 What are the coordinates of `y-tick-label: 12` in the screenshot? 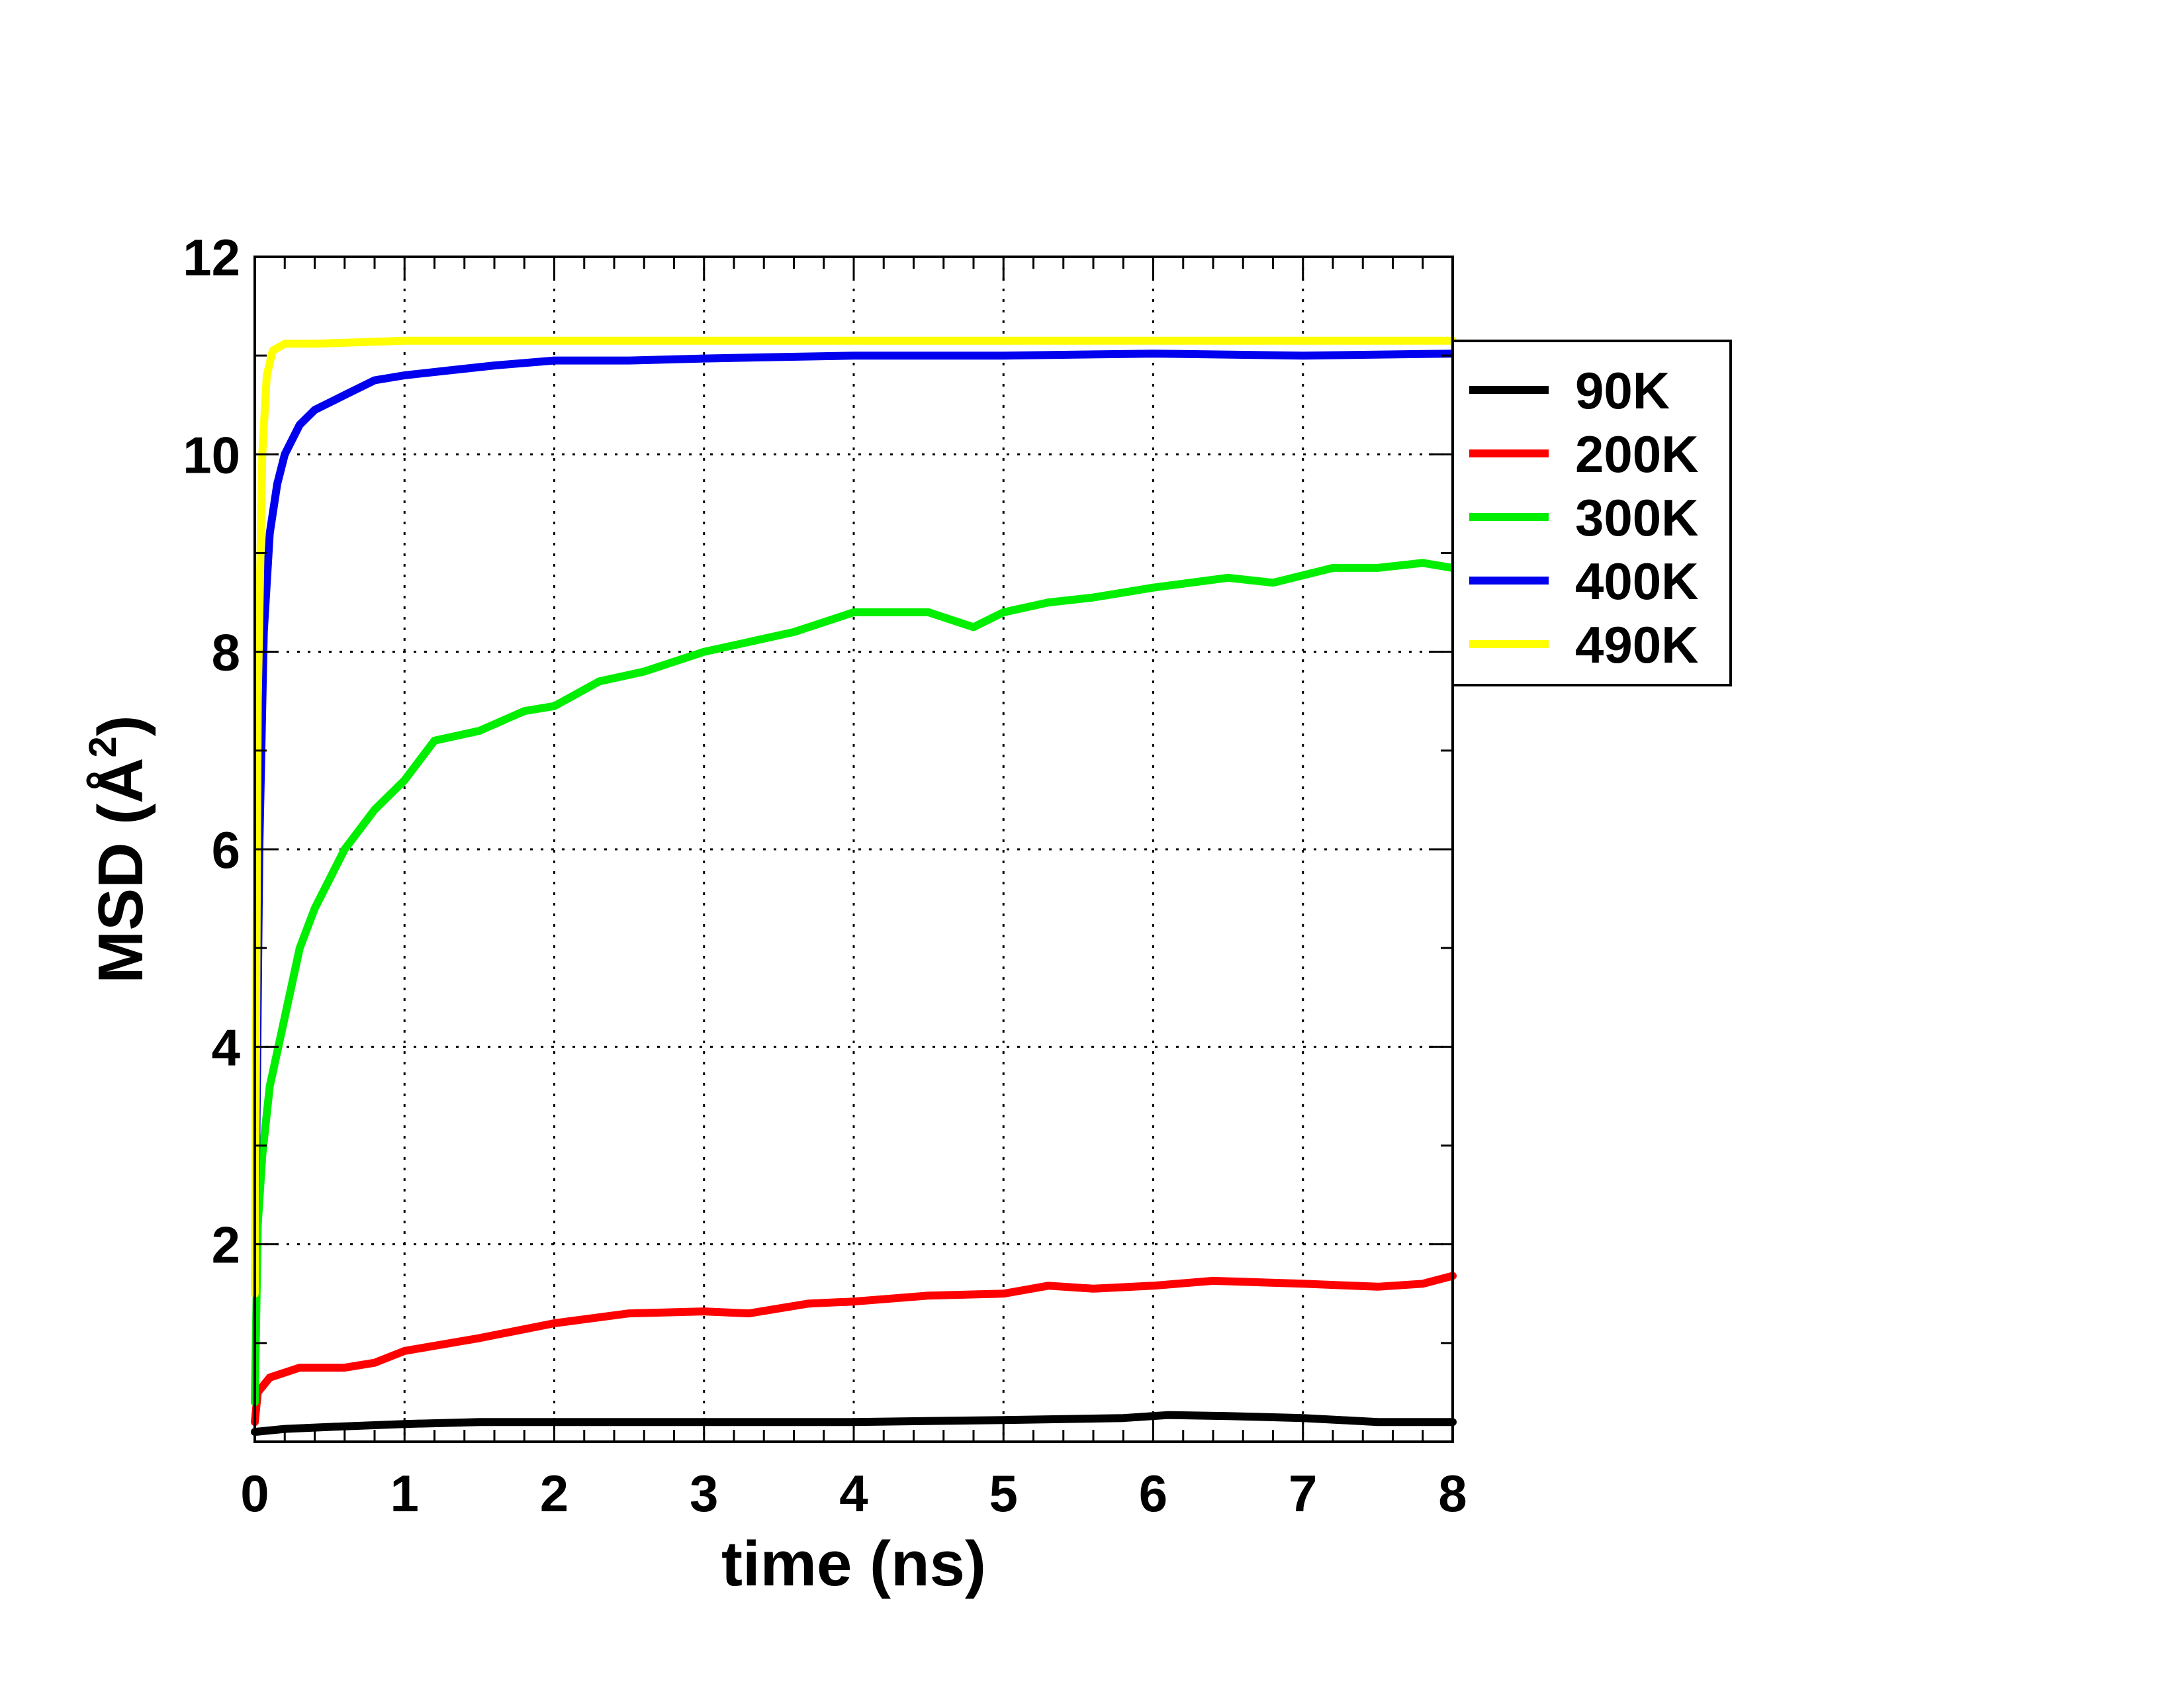 It's located at (211, 257).